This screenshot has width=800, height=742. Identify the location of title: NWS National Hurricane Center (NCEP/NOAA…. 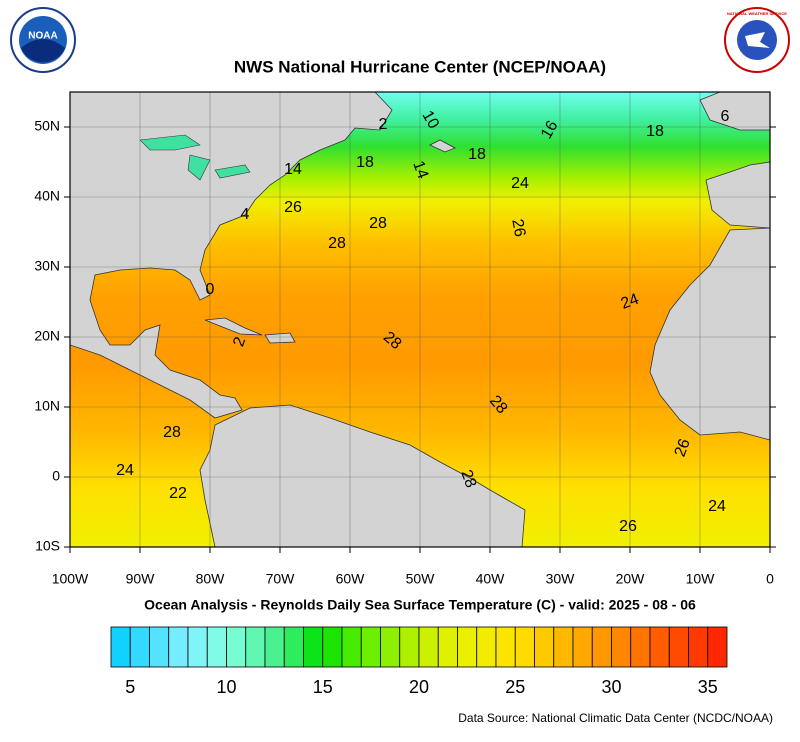
(420, 66).